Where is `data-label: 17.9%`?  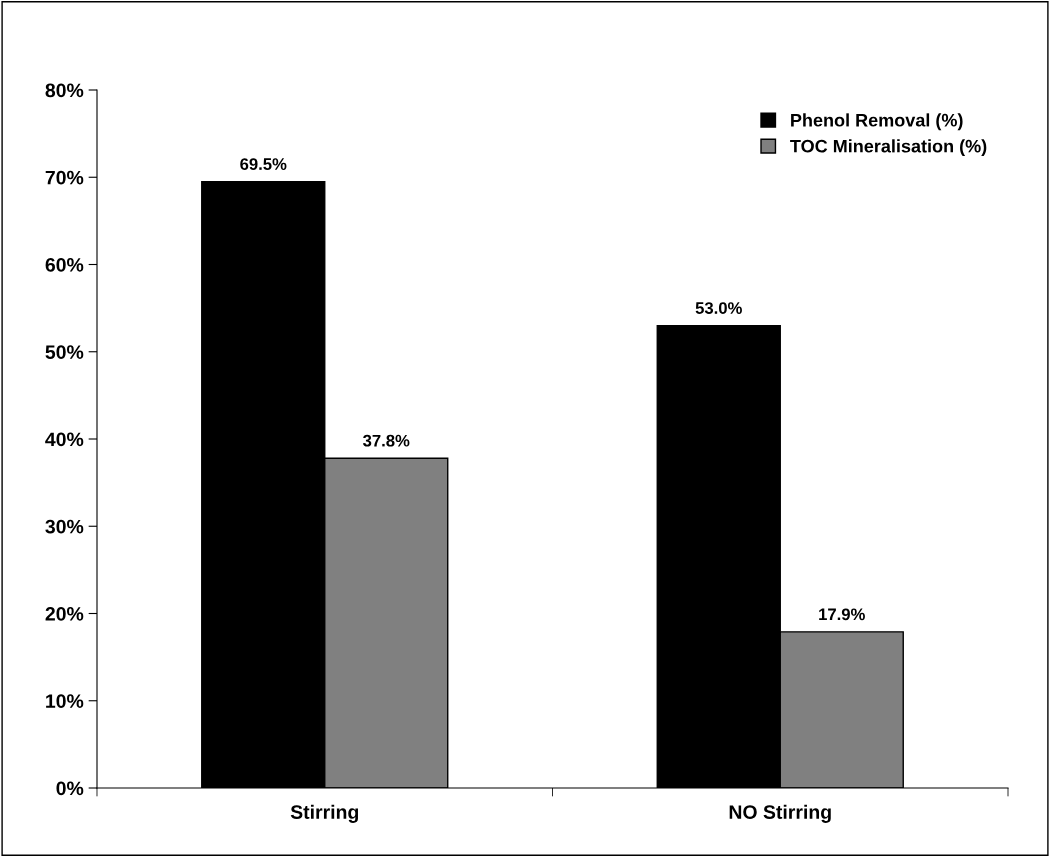 data-label: 17.9% is located at coordinates (842, 614).